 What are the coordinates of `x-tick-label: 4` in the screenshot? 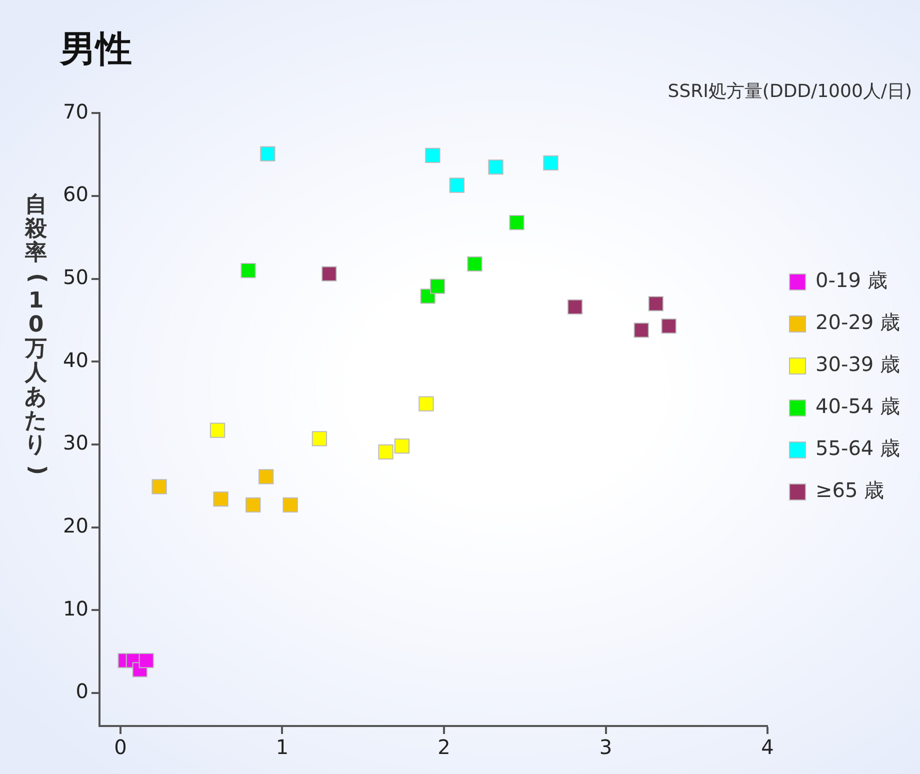 It's located at (767, 747).